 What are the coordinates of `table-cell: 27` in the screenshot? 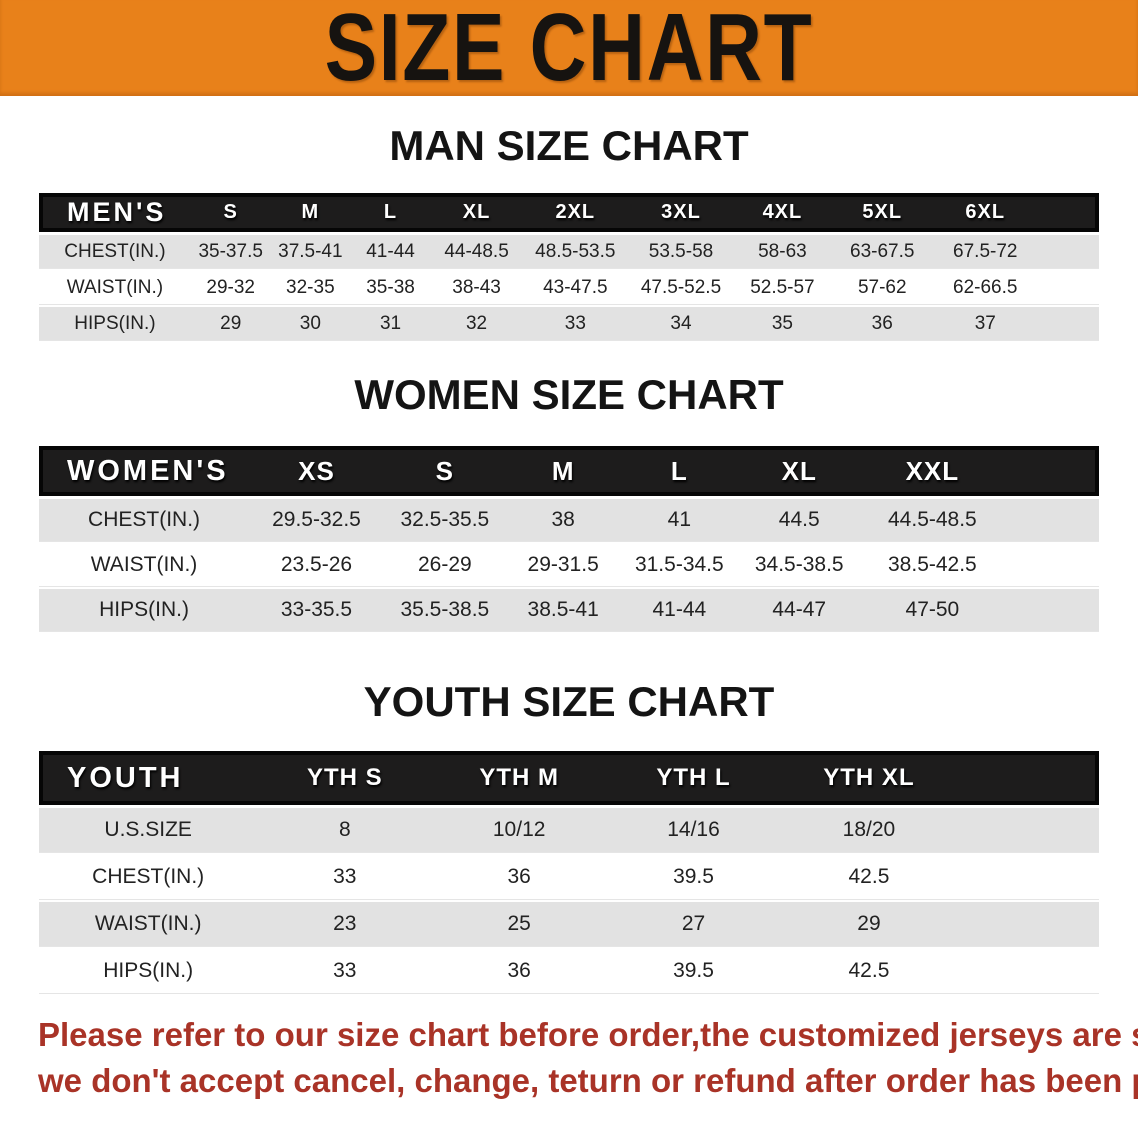 It's located at (693, 924).